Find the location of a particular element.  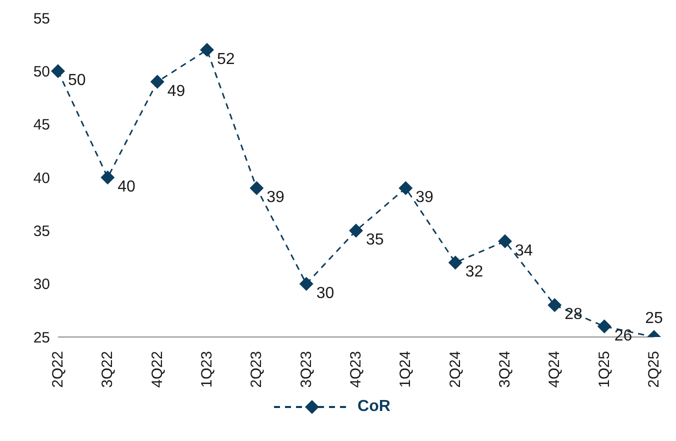

data-label: 40 is located at coordinates (127, 187).